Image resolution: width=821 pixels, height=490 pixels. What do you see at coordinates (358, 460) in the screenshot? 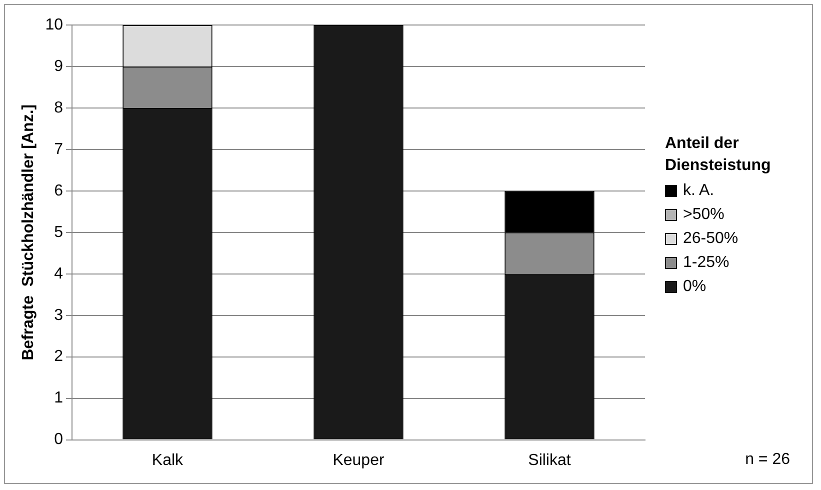
I see `x-tick-label: Keuper` at bounding box center [358, 460].